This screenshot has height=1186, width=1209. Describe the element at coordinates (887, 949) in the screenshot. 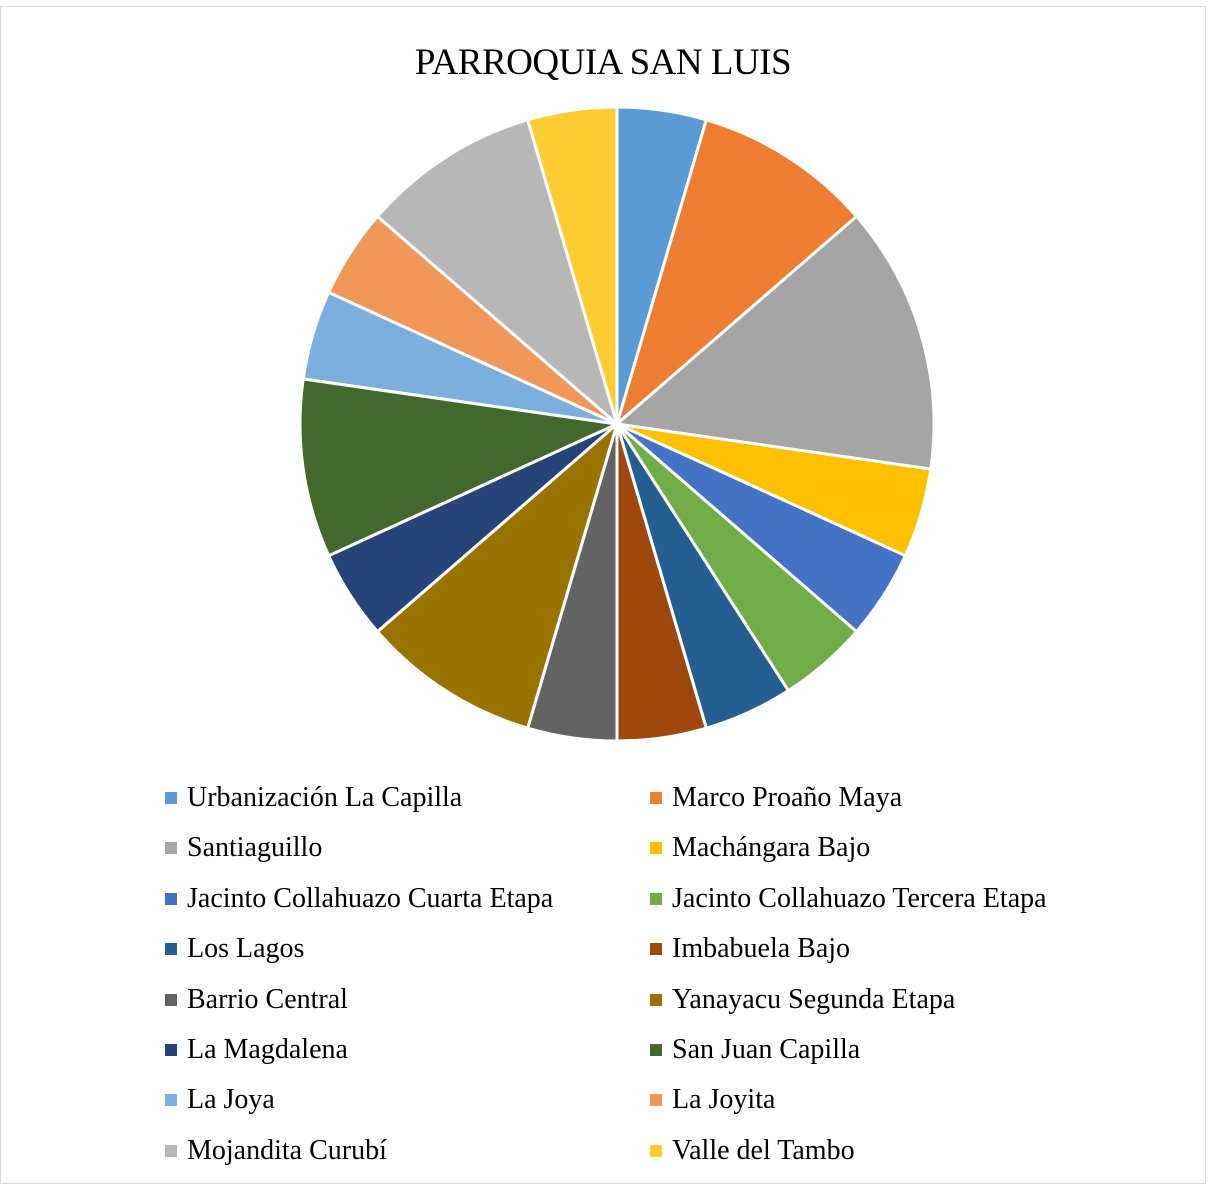

I see `legend-item: Imbabuela Bajo` at that location.